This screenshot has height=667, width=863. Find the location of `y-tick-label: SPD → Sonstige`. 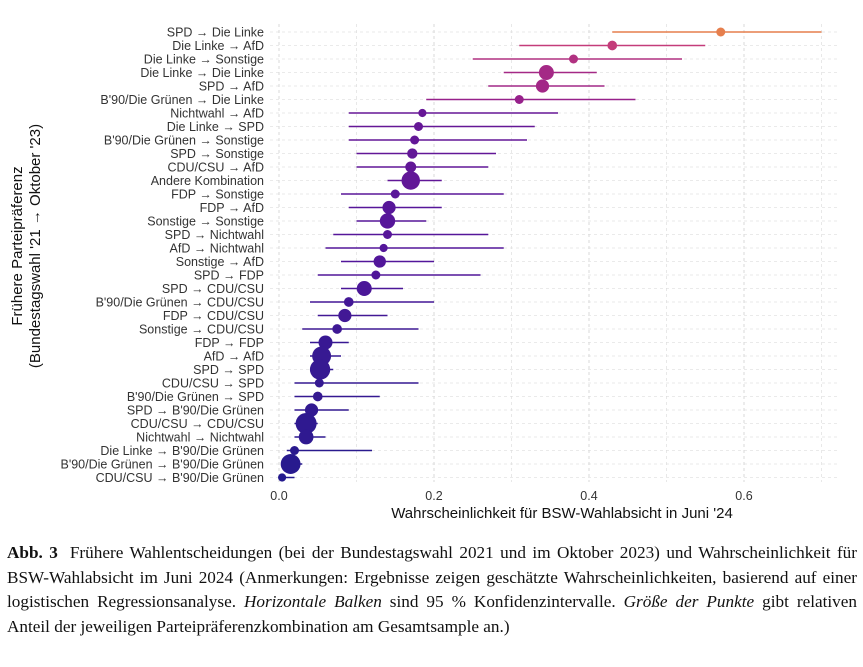

y-tick-label: SPD → Sonstige is located at coordinates (217, 154).